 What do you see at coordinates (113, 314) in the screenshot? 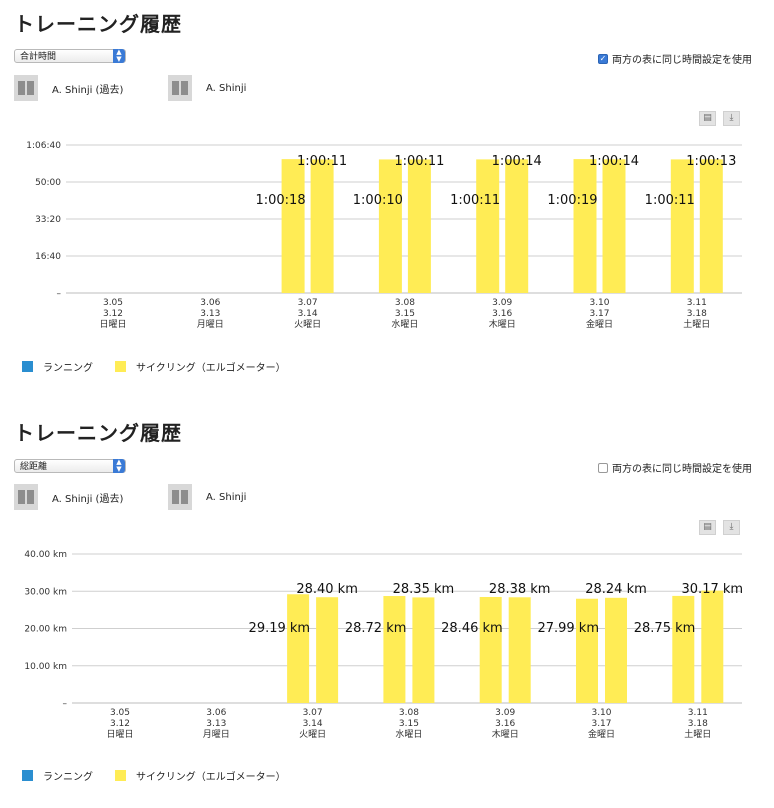
I see `x-tick-label: 3.12` at bounding box center [113, 314].